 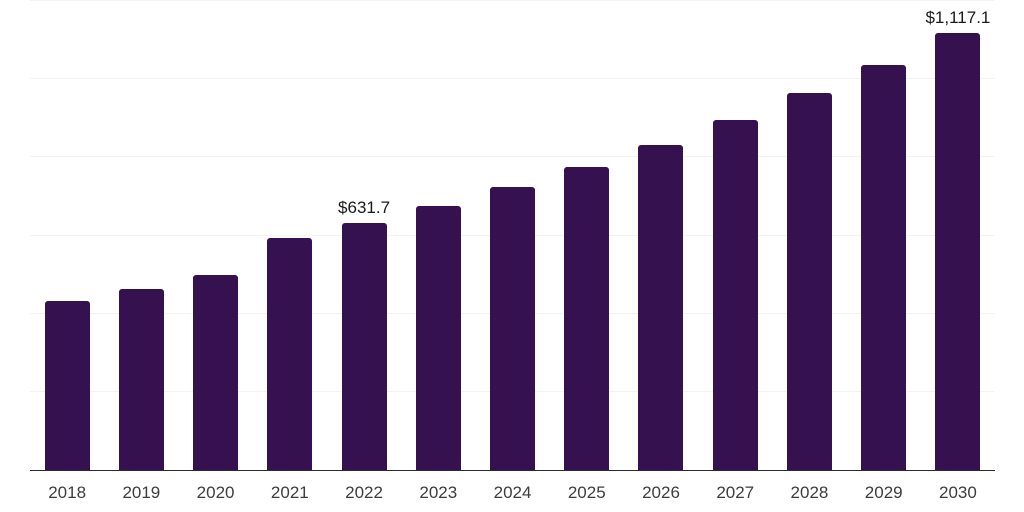 I want to click on bar-2018, so click(x=67, y=385).